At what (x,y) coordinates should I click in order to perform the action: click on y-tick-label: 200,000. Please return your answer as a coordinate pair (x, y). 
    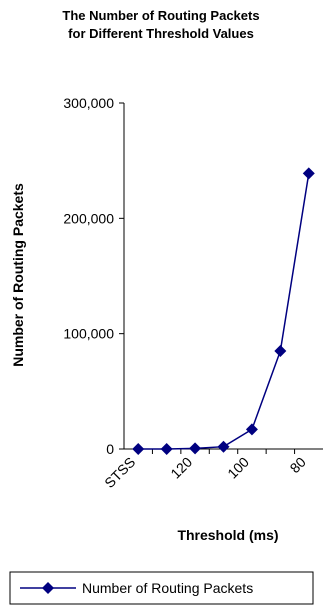
    Looking at the image, I should click on (88, 218).